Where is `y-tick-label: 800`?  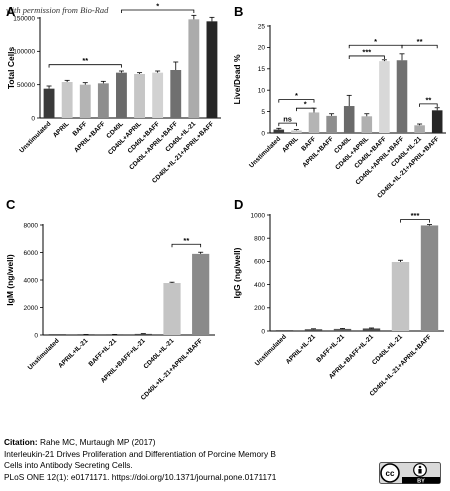
y-tick-label: 800 is located at coordinates (259, 239).